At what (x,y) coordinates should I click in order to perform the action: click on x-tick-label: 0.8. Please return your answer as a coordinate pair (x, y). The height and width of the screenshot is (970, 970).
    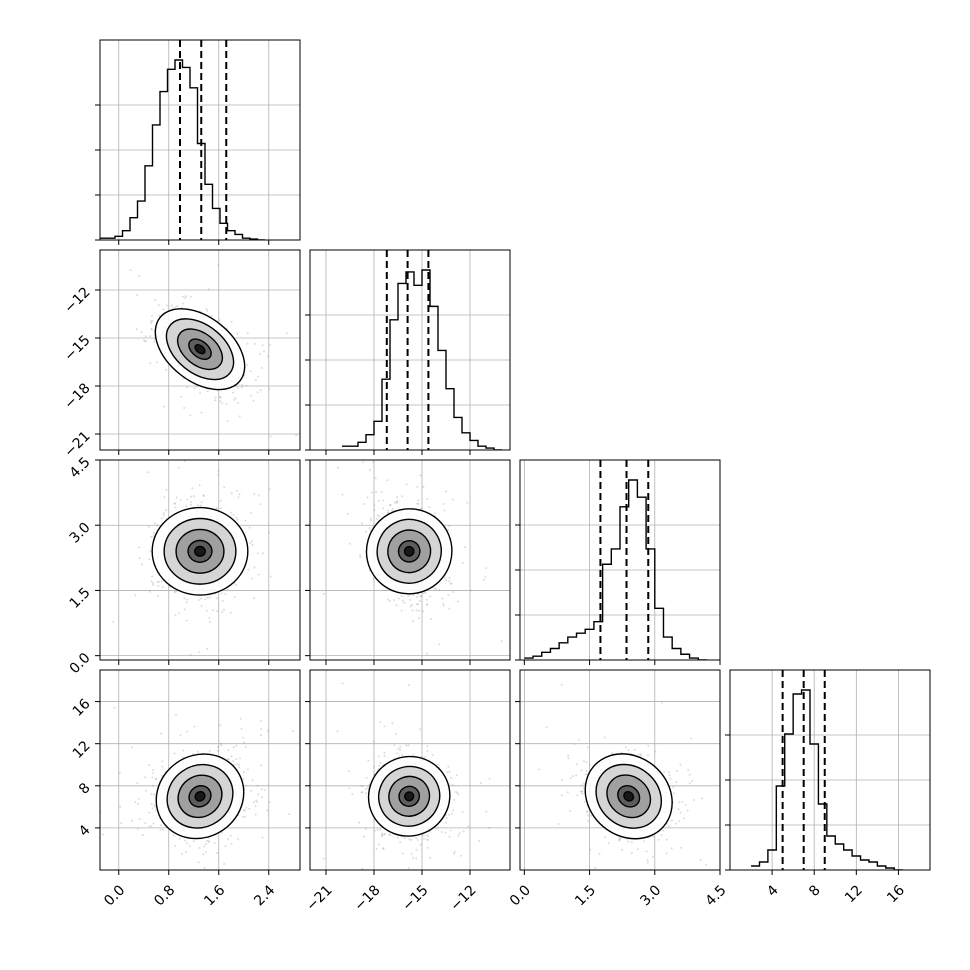
    Looking at the image, I should click on (164, 895).